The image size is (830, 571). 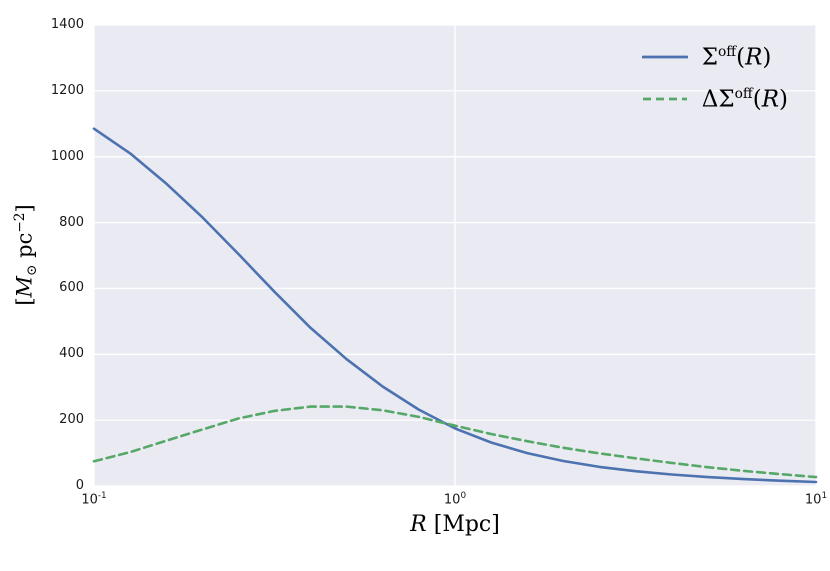 I want to click on legend-label-delta-sigma-off: ΔΣoff(R), so click(x=744, y=99).